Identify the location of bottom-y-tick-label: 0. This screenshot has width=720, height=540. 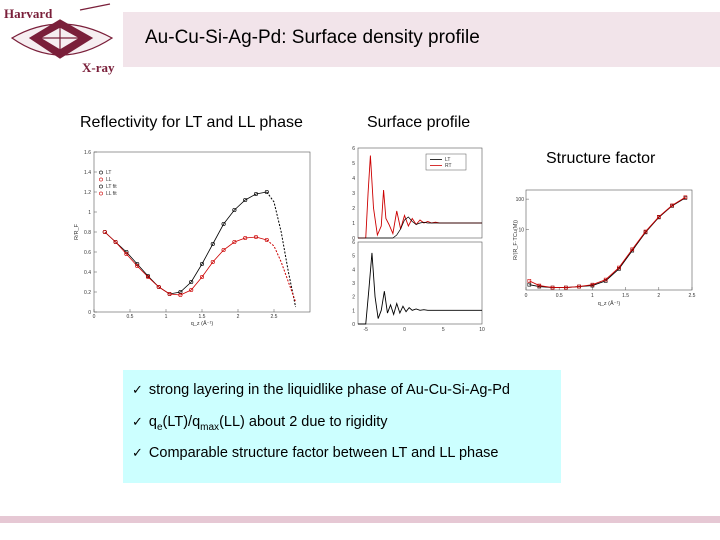
(353, 325).